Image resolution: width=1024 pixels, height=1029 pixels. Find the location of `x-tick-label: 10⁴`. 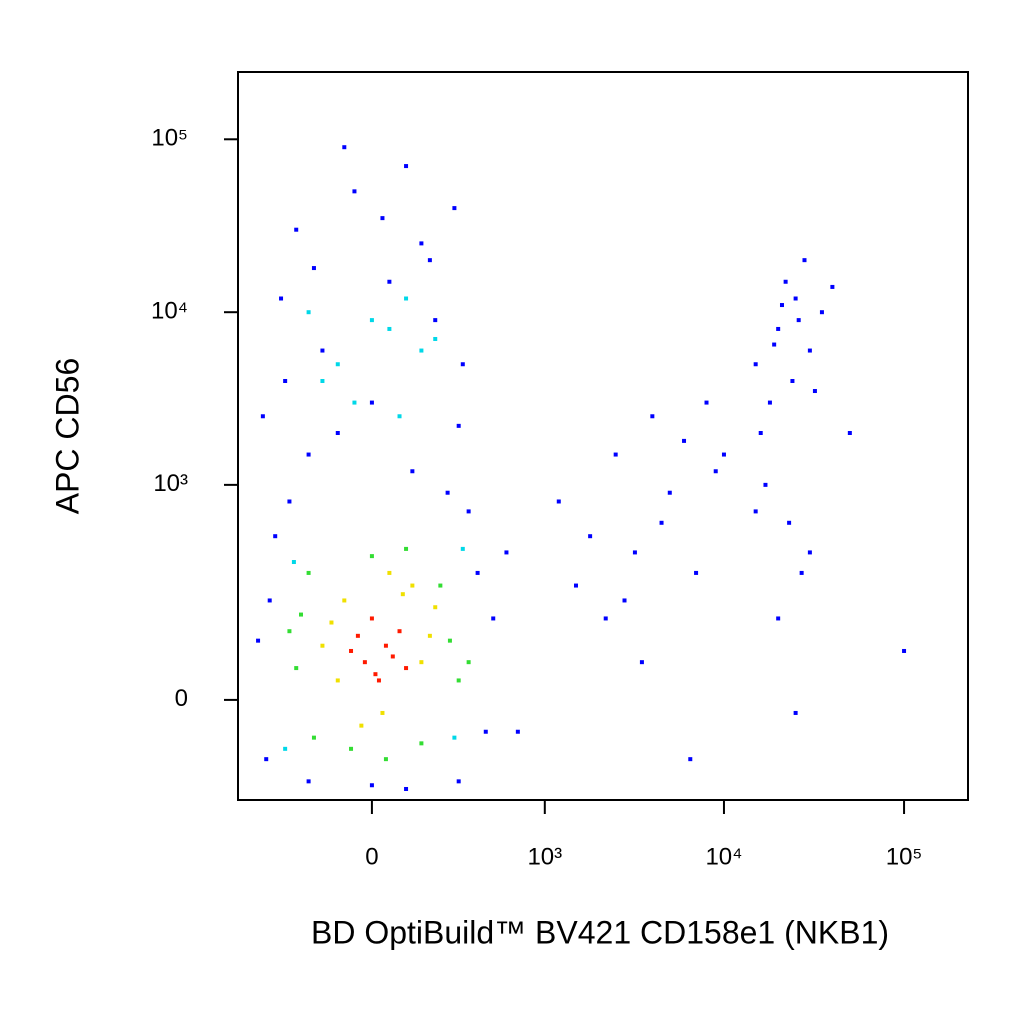

x-tick-label: 10⁴ is located at coordinates (723, 856).